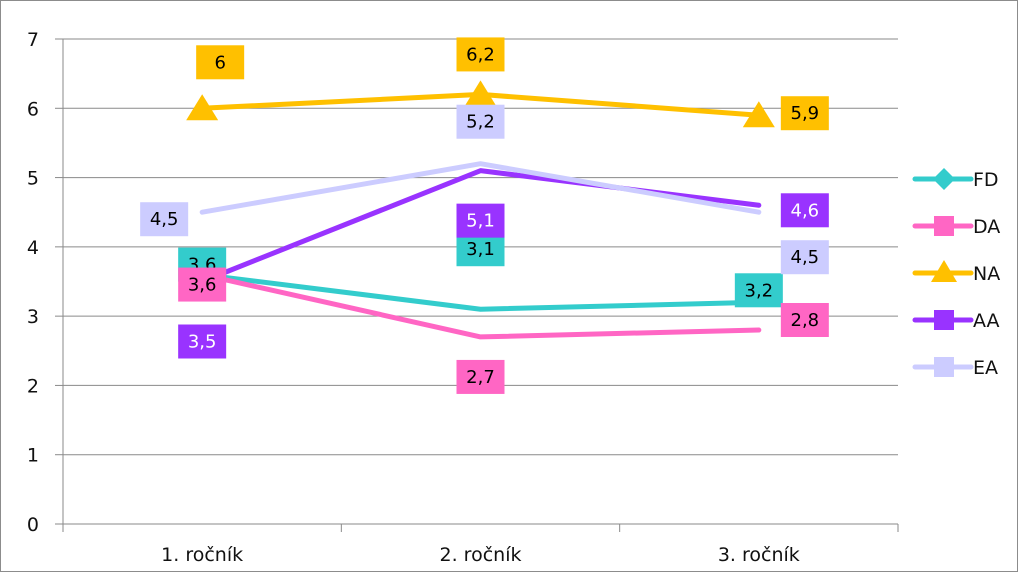  I want to click on y-axis-tick-label-3: 3, so click(33, 317).